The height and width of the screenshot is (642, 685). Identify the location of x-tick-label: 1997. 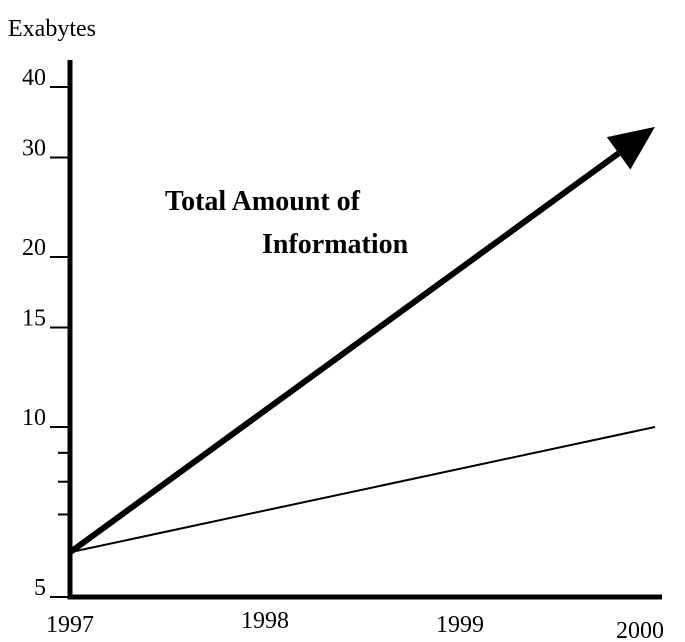
(70, 625).